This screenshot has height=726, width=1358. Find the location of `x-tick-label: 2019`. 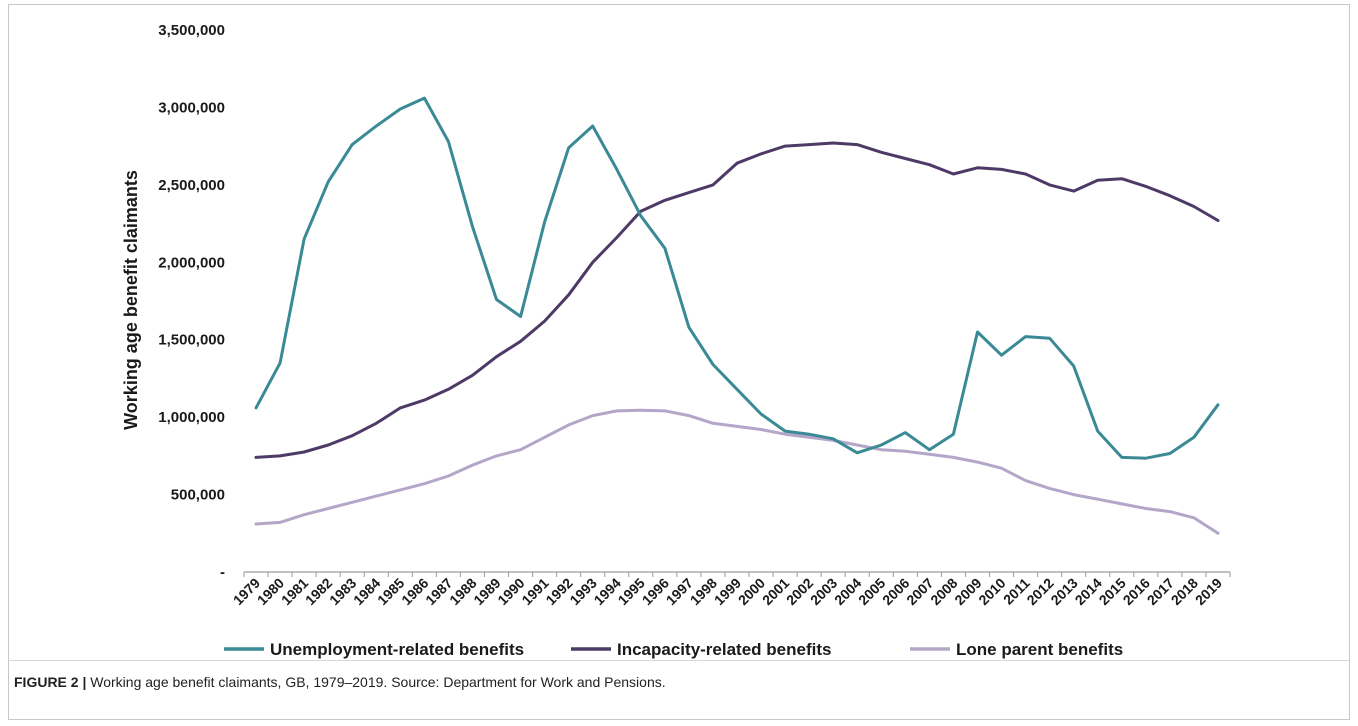

x-tick-label: 2019 is located at coordinates (1208, 591).